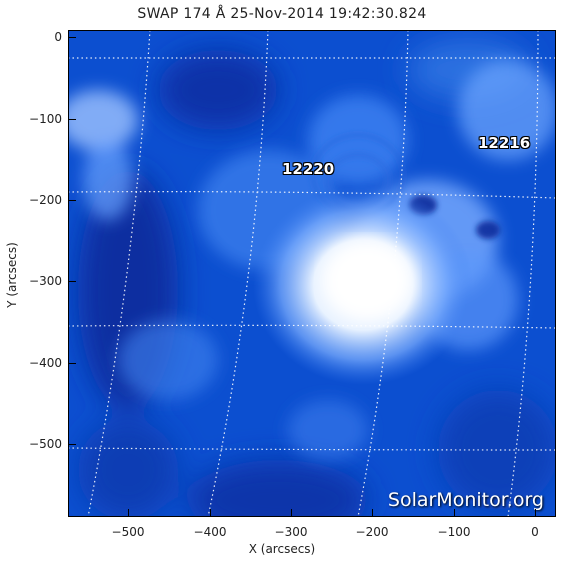 Image resolution: width=564 pixels, height=564 pixels. What do you see at coordinates (282, 14) in the screenshot?
I see `image-title: SWAP 174 Å 25-Nov-2014 19:42:30.824` at bounding box center [282, 14].